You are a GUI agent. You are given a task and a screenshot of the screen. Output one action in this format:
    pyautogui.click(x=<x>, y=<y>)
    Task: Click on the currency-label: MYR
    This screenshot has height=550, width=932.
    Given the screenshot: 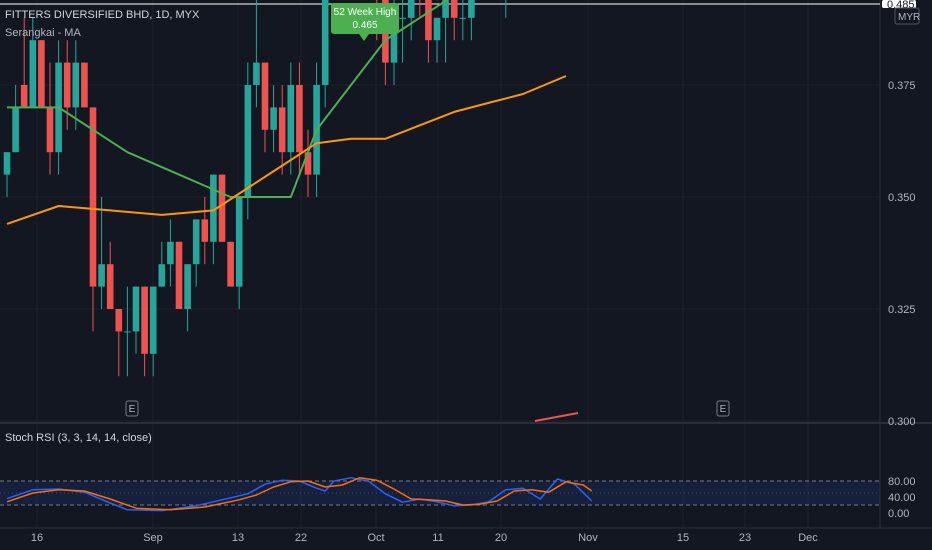 What is the action you would take?
    pyautogui.click(x=909, y=17)
    